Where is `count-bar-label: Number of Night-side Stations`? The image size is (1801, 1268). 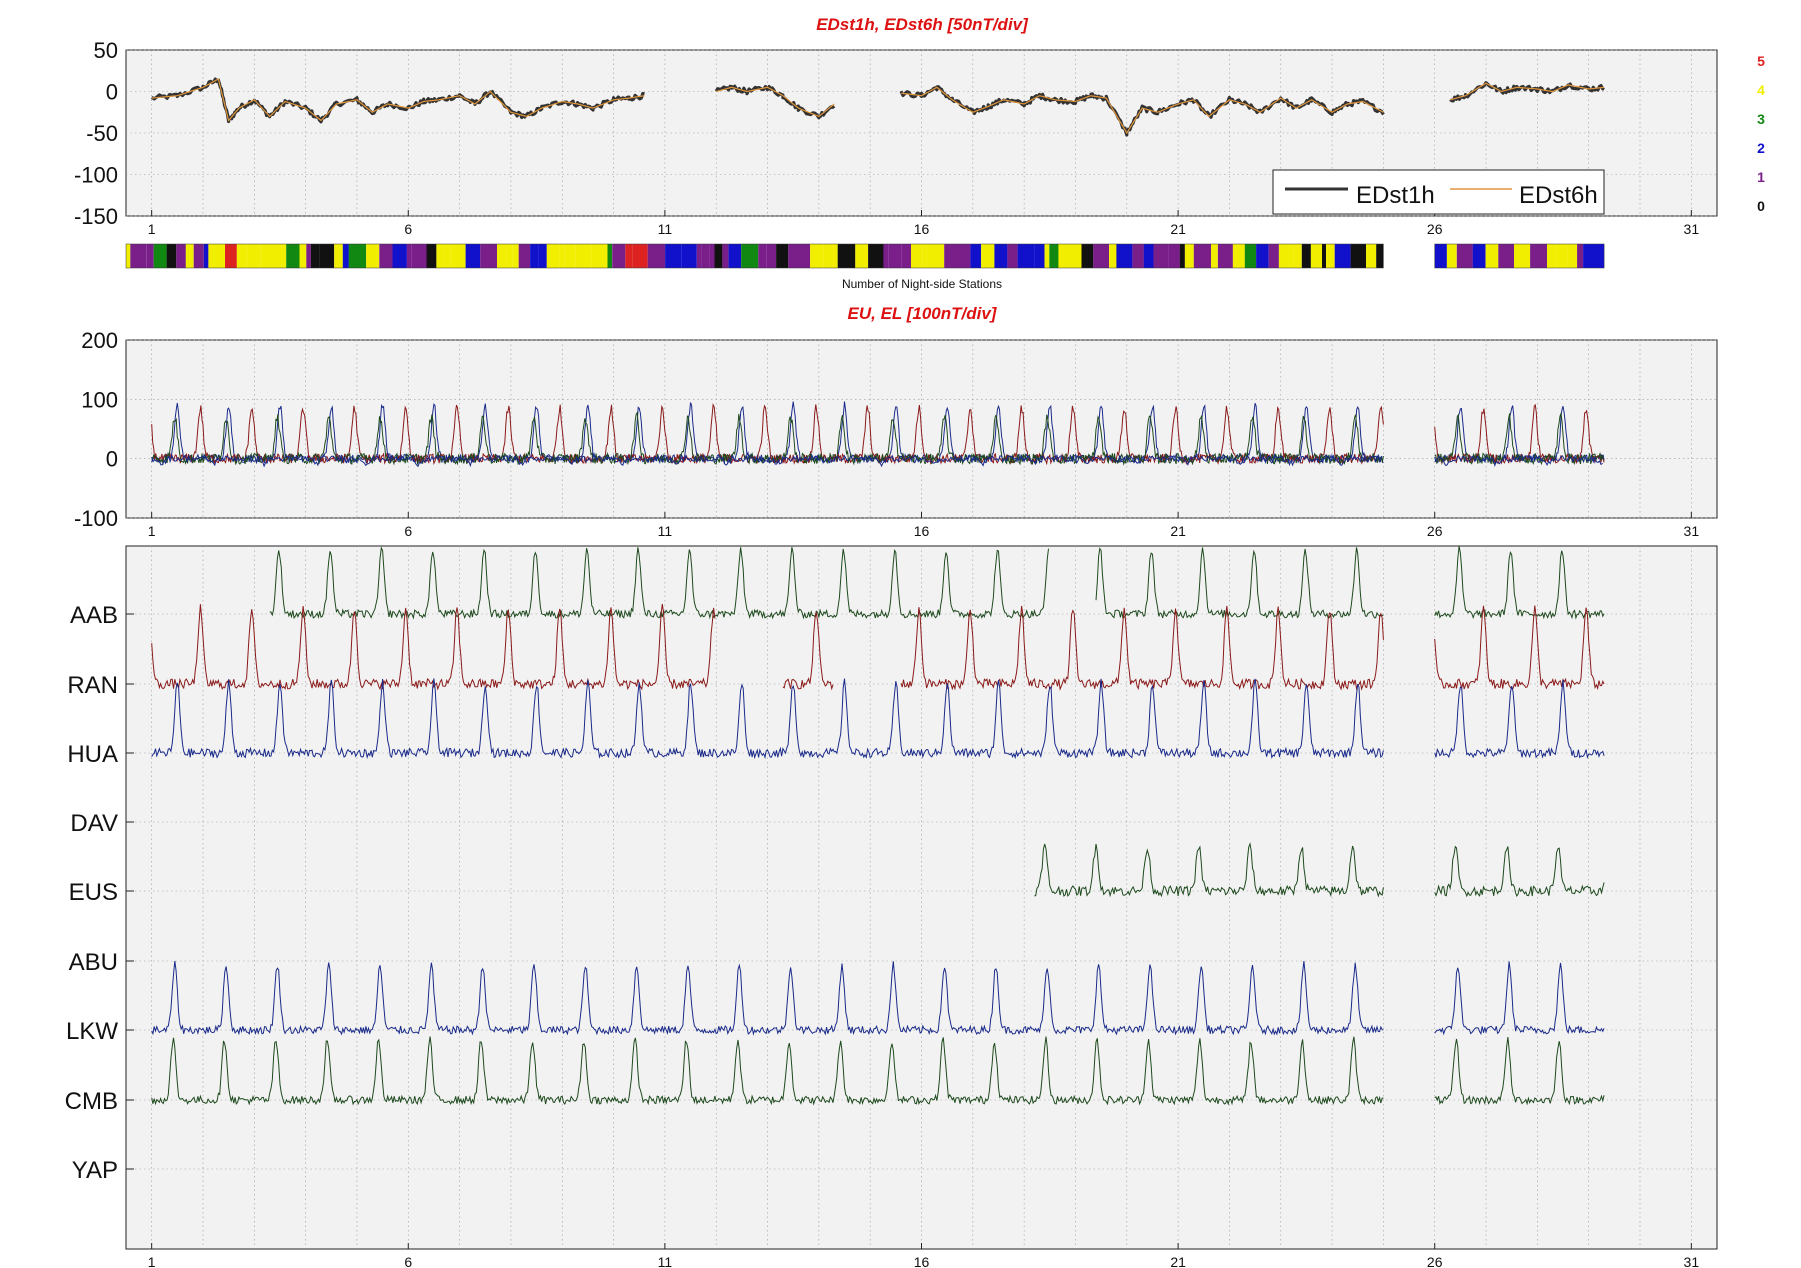
count-bar-label: Number of Night-side Stations is located at coordinates (922, 284).